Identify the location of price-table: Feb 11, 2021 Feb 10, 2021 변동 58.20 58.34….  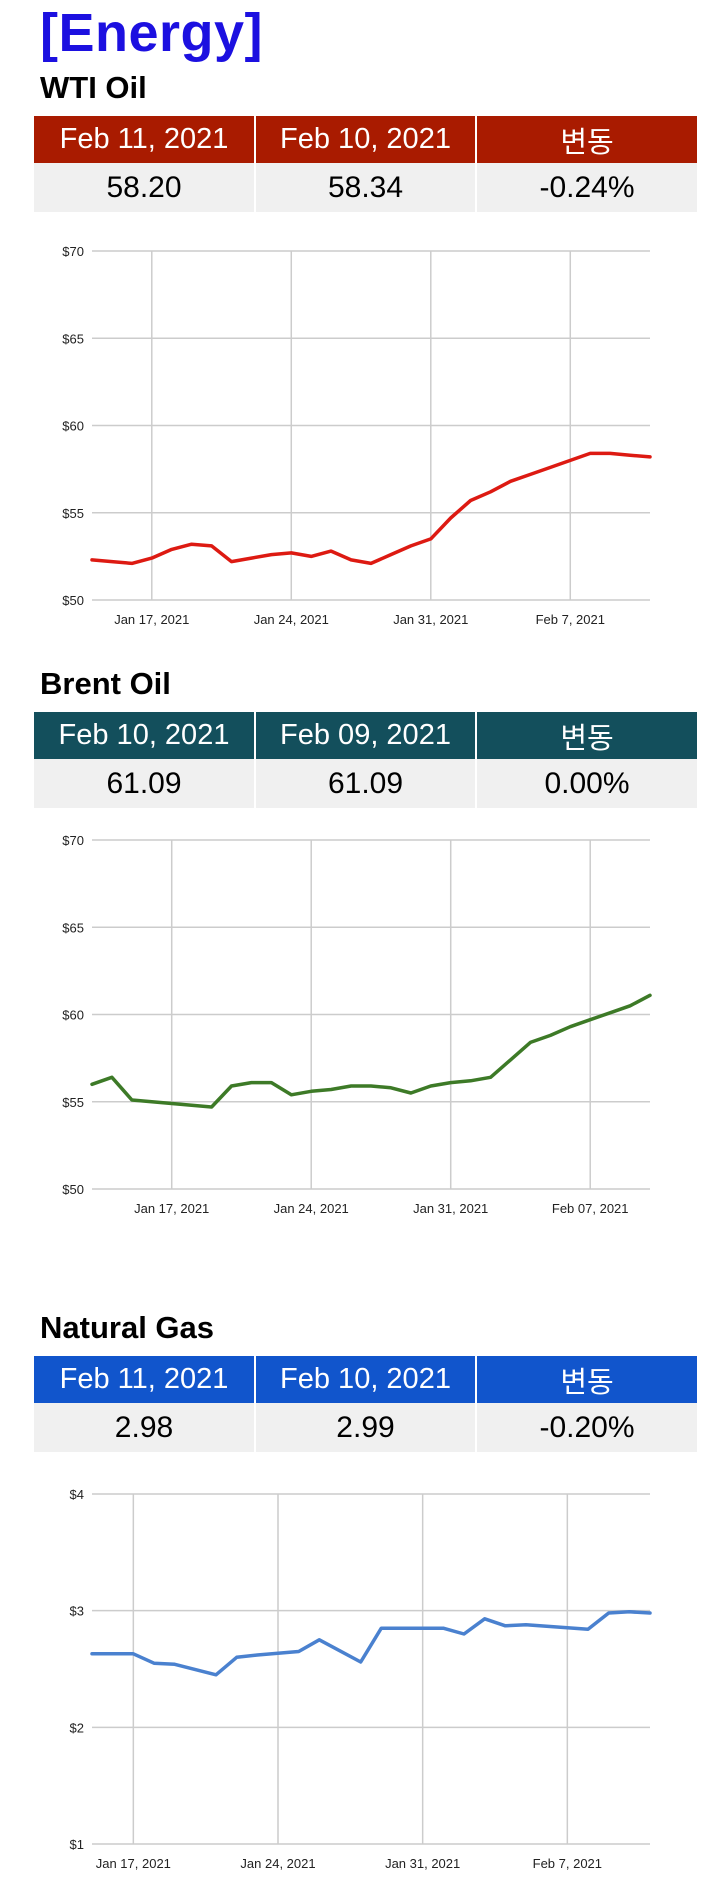
(365, 164).